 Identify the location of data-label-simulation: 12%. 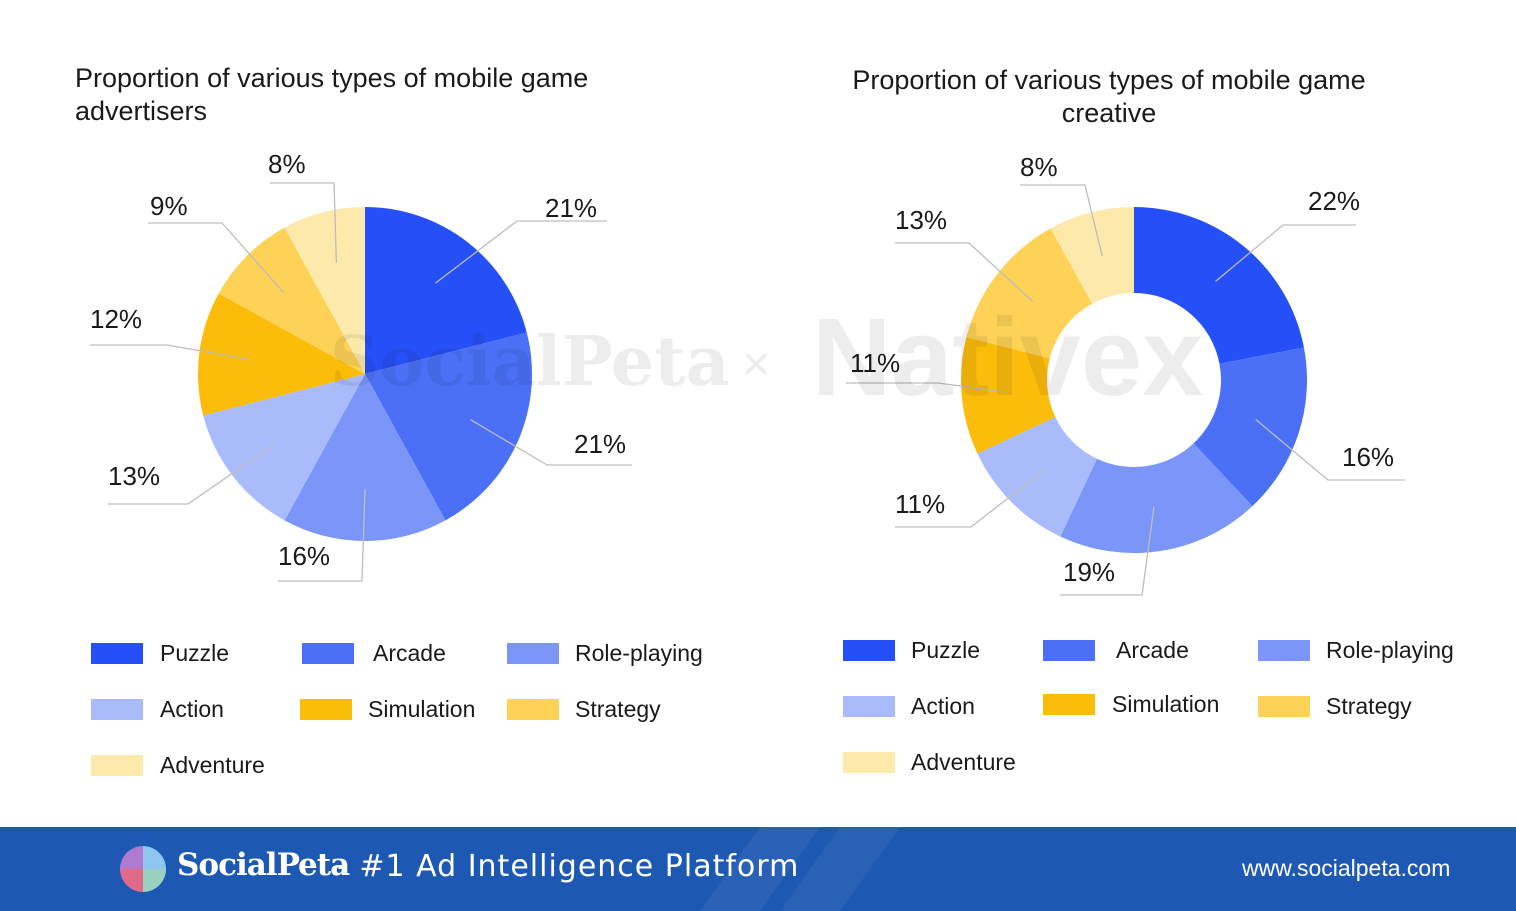
(116, 319).